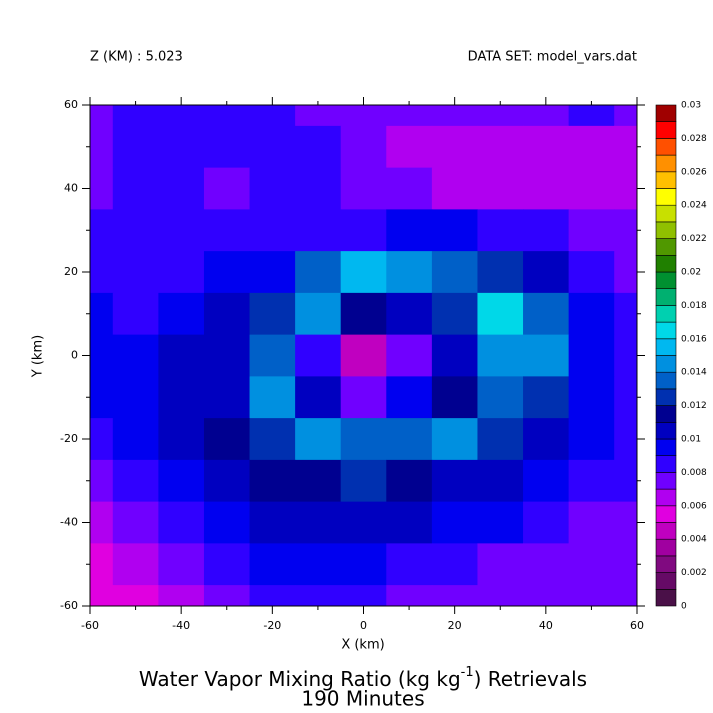  What do you see at coordinates (694, 540) in the screenshot?
I see `colorbar-tick-label: 0.004` at bounding box center [694, 540].